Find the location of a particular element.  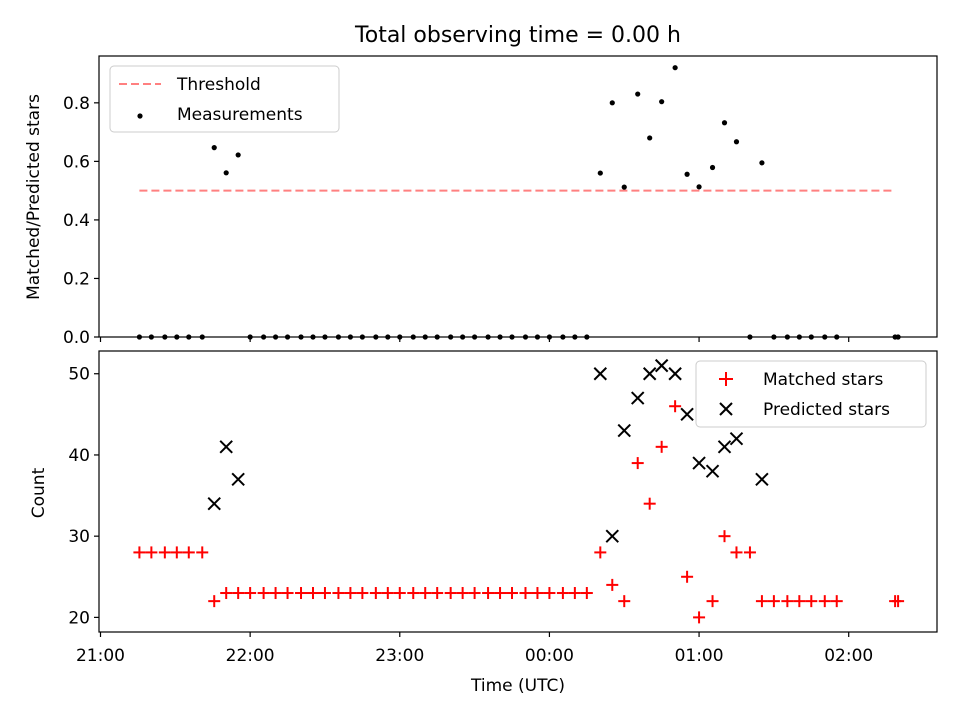

ratio-y-axis: 0.0 0.2 0.4 0.6 0.8 is located at coordinates (81, 221).